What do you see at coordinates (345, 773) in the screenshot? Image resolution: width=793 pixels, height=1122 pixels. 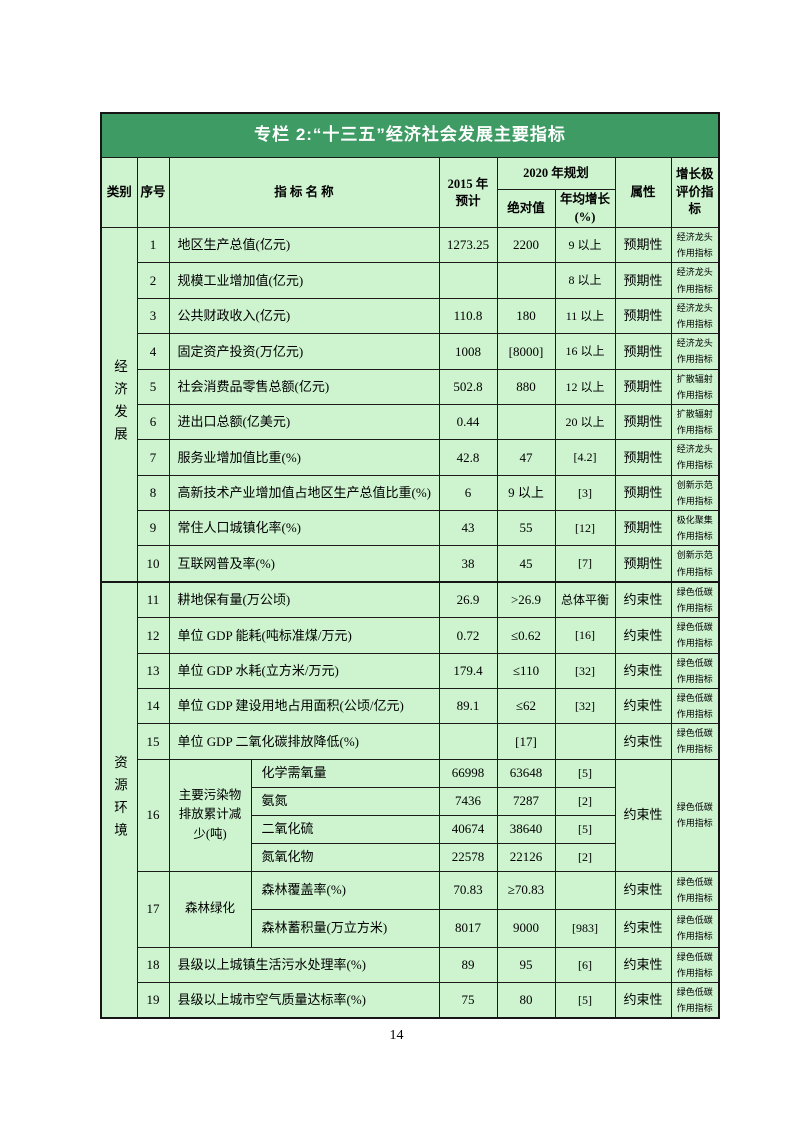 I see `indicator-subname: 化学需氧量` at bounding box center [345, 773].